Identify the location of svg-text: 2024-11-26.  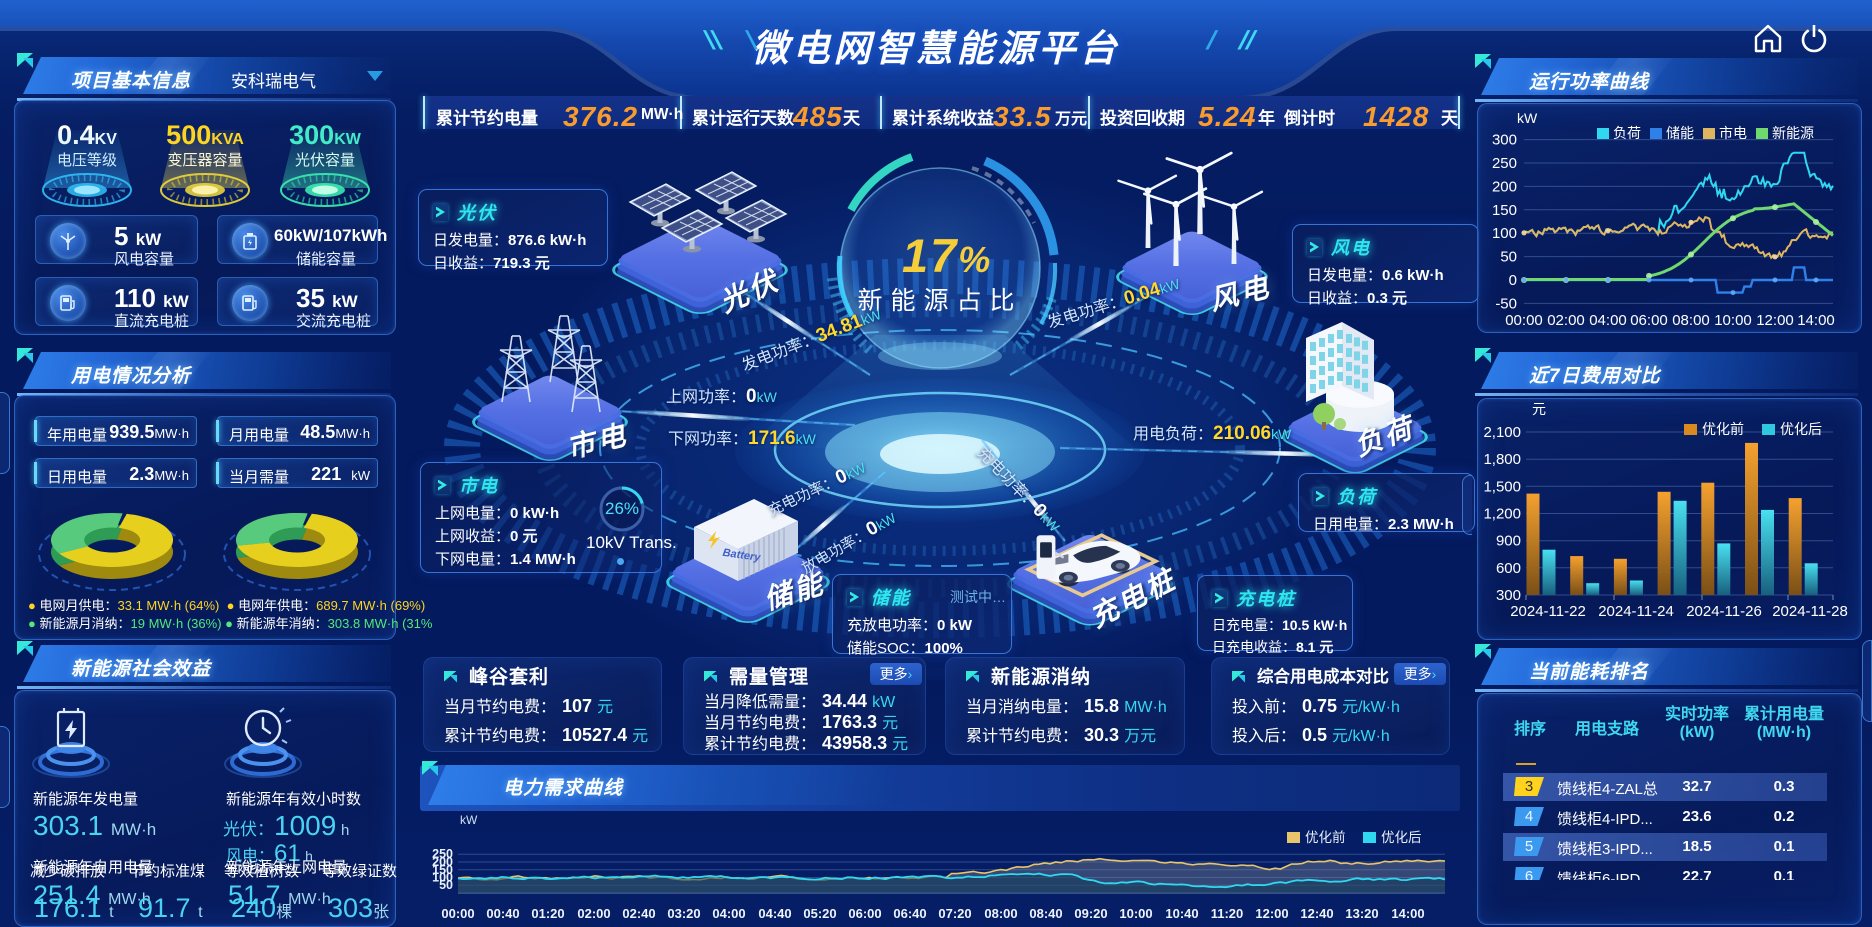
(1724, 611).